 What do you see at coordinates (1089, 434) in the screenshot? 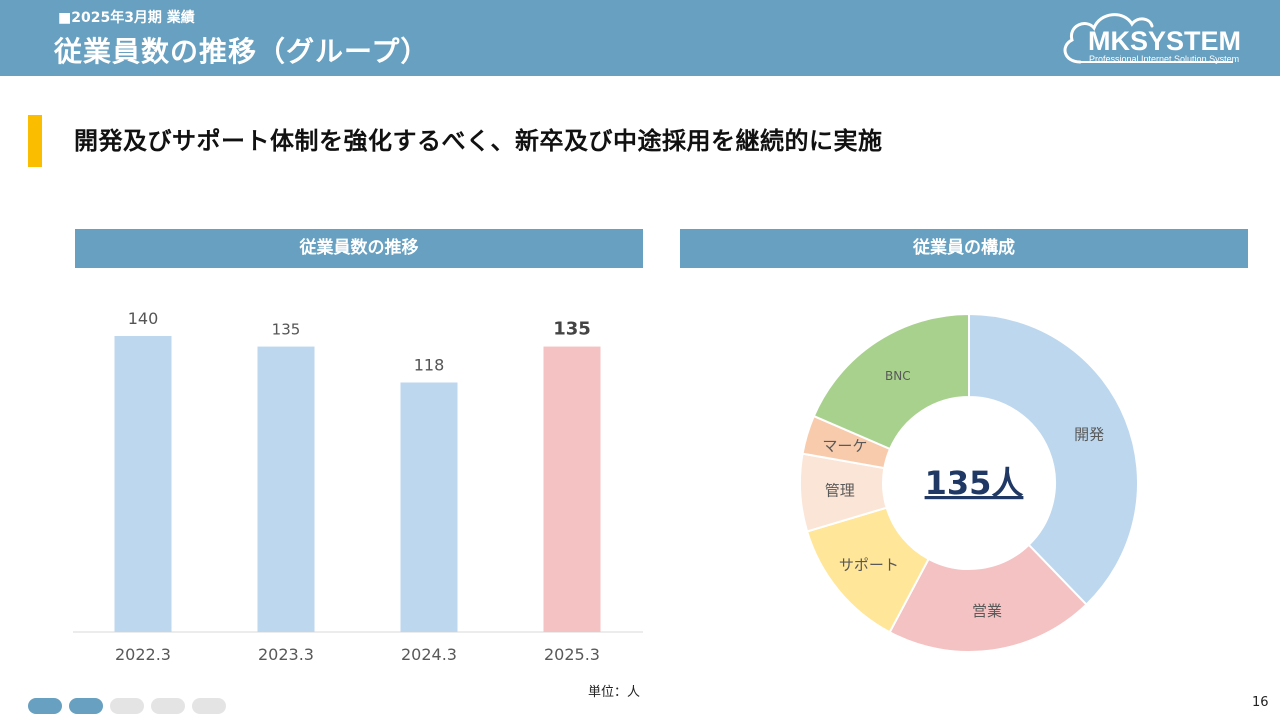
I see `donut-slice-label: 開発` at bounding box center [1089, 434].